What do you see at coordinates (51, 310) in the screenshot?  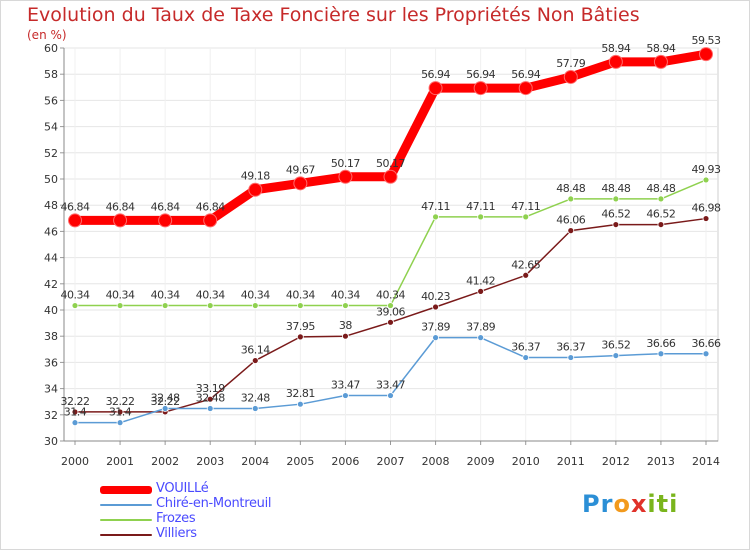 I see `y-tick-label: 40` at bounding box center [51, 310].